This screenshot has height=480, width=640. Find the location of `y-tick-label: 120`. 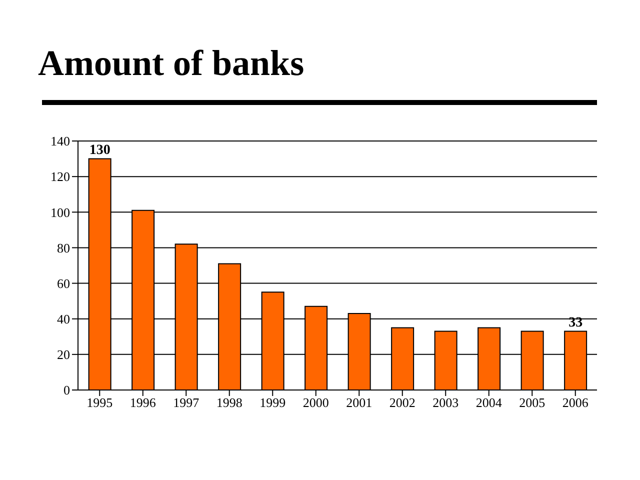

y-tick-label: 120 is located at coordinates (60, 176).